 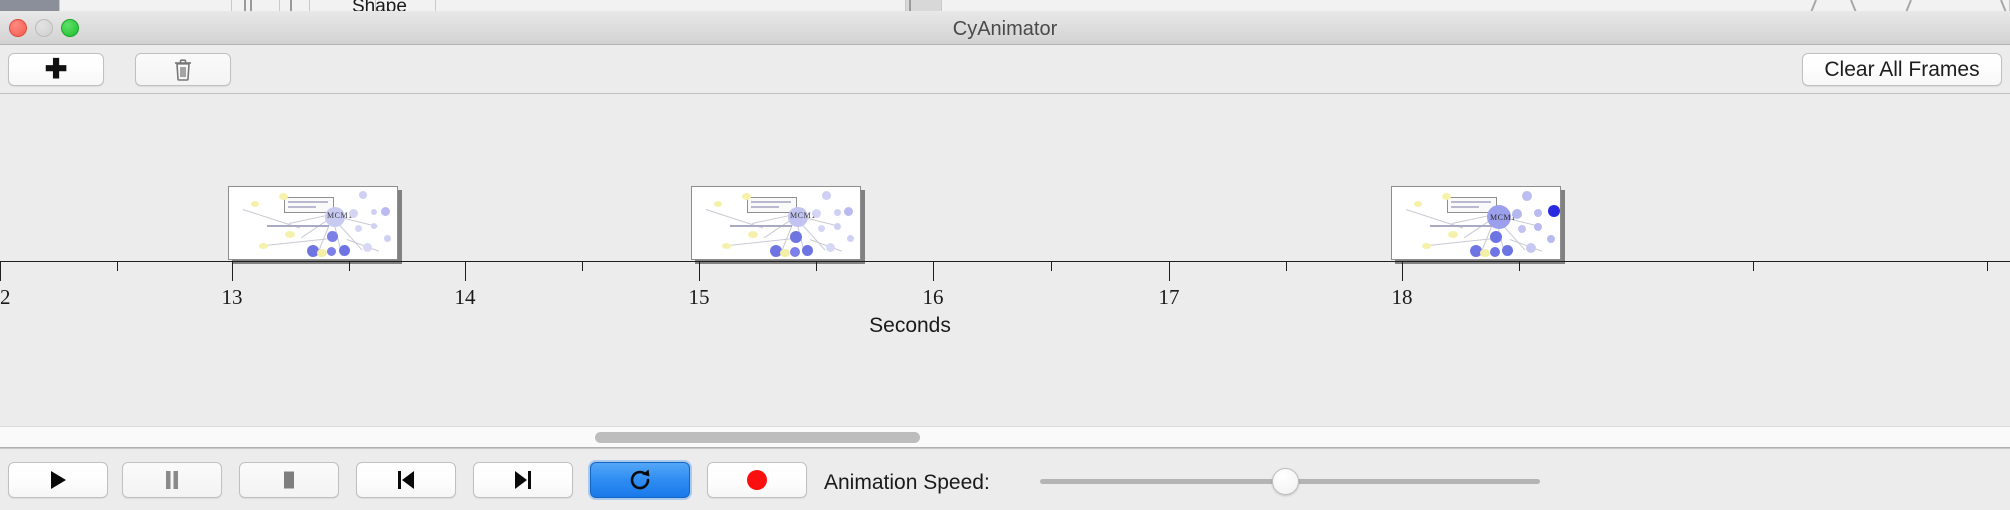 I want to click on animation-speed-slider, so click(x=1290, y=481).